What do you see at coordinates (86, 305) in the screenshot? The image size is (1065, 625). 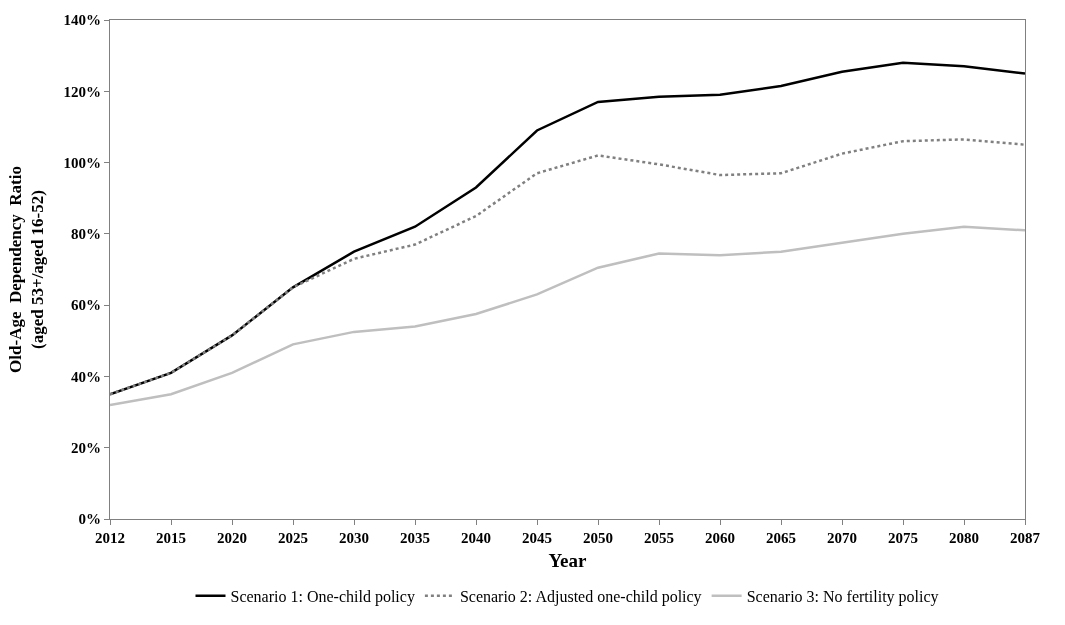 I see `y-tick-label: 60%` at bounding box center [86, 305].